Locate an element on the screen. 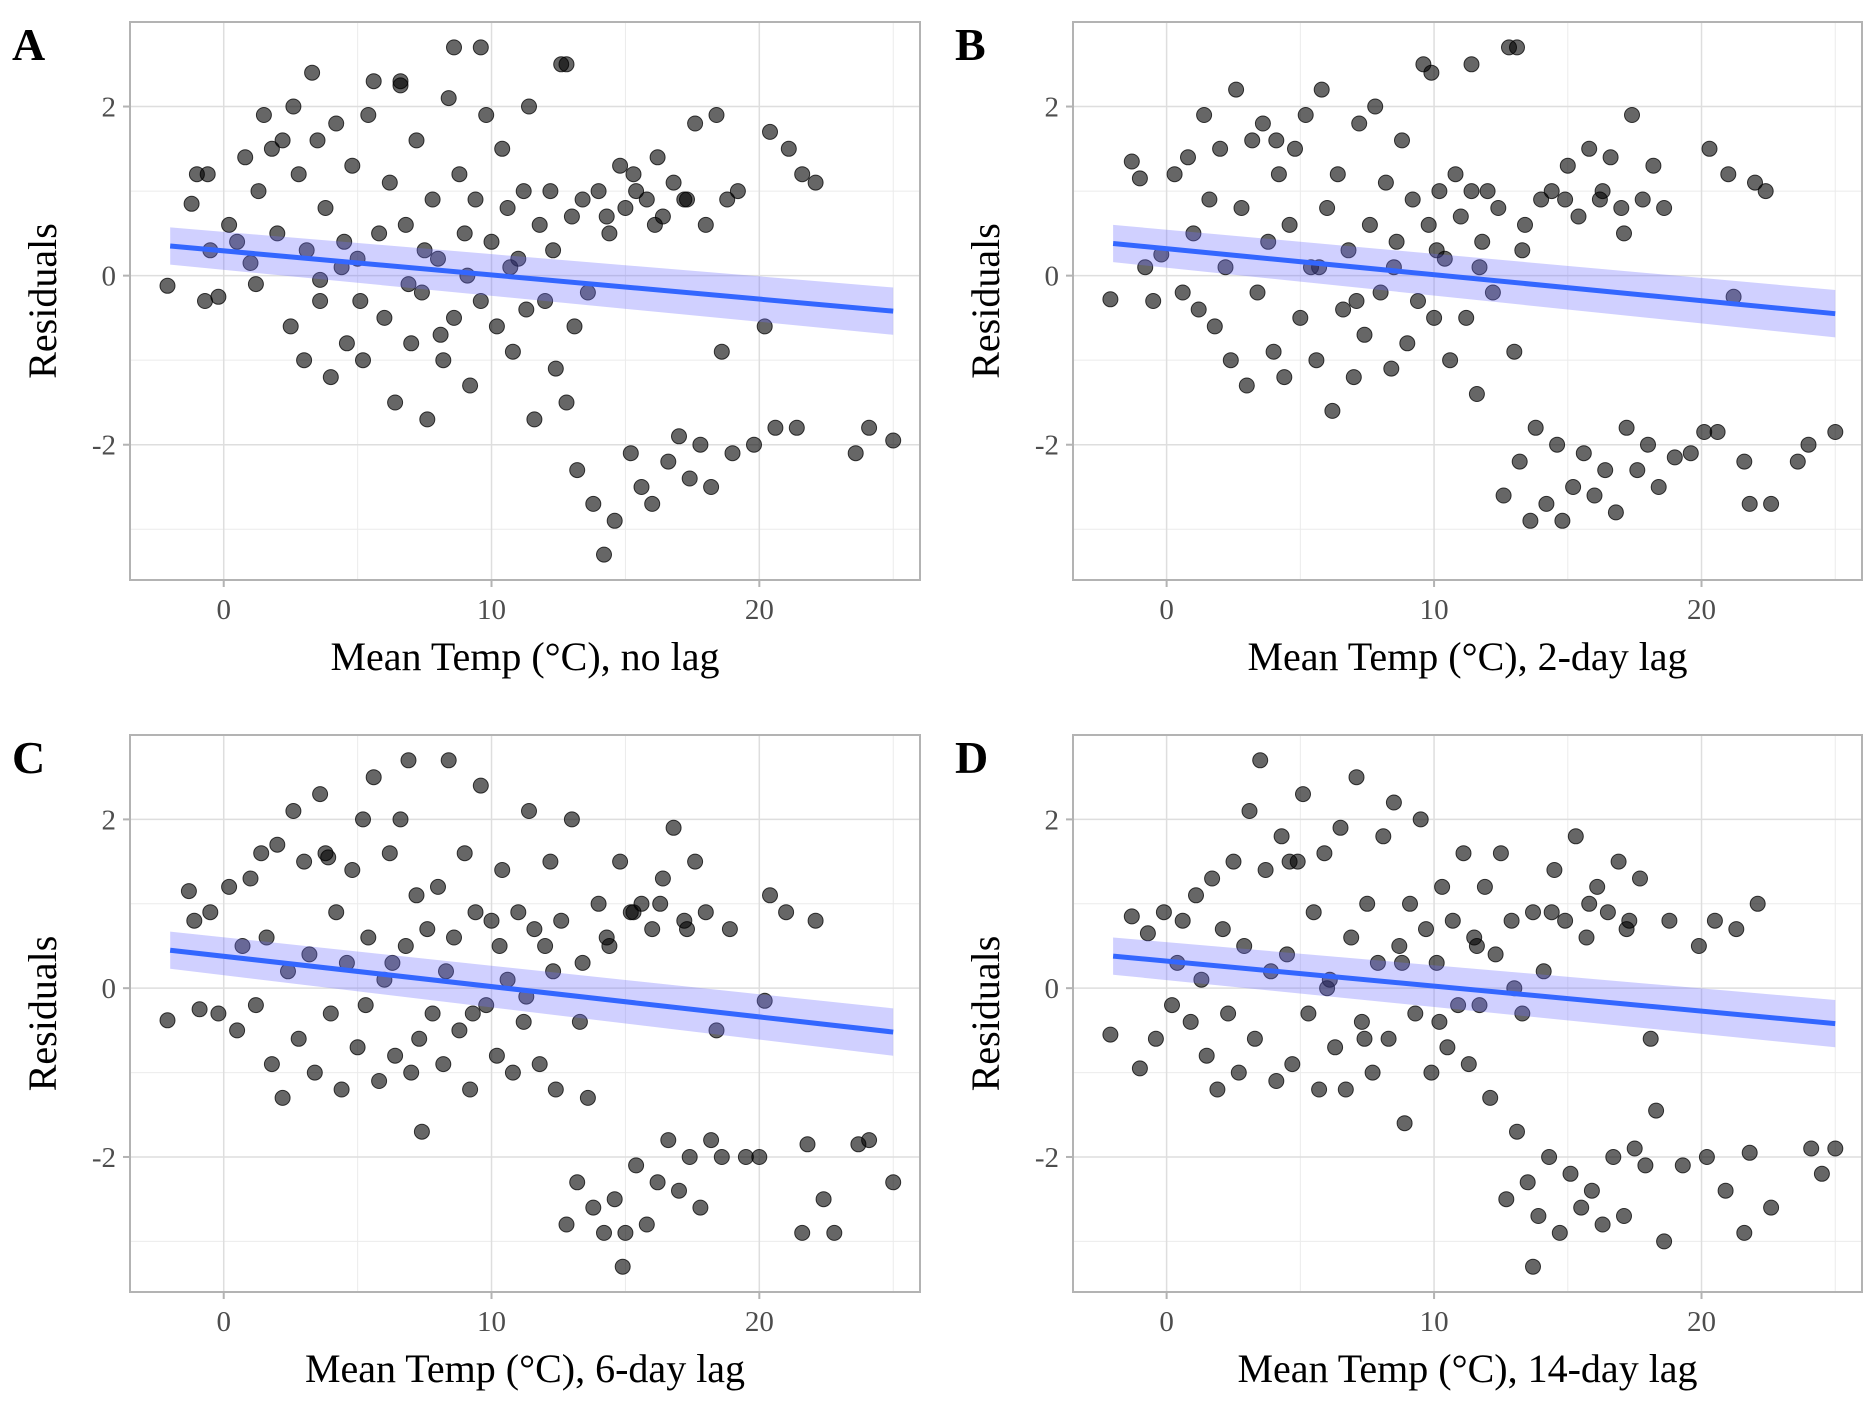 Image resolution: width=1875 pixels, height=1417 pixels. y-axis-title: Residuals is located at coordinates (42, 301).